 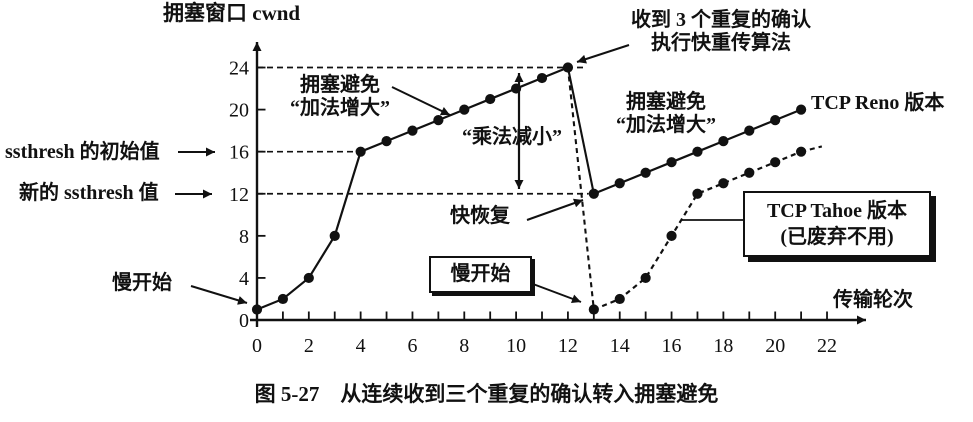 What do you see at coordinates (873, 300) in the screenshot?
I see `x-axis-title: 传输轮次` at bounding box center [873, 300].